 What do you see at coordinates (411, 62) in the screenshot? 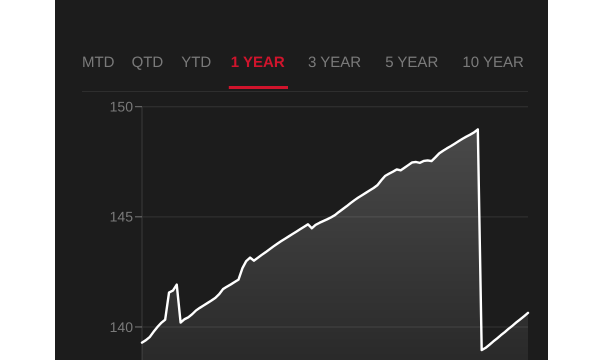
I see `text: 5 YEAR` at bounding box center [411, 62].